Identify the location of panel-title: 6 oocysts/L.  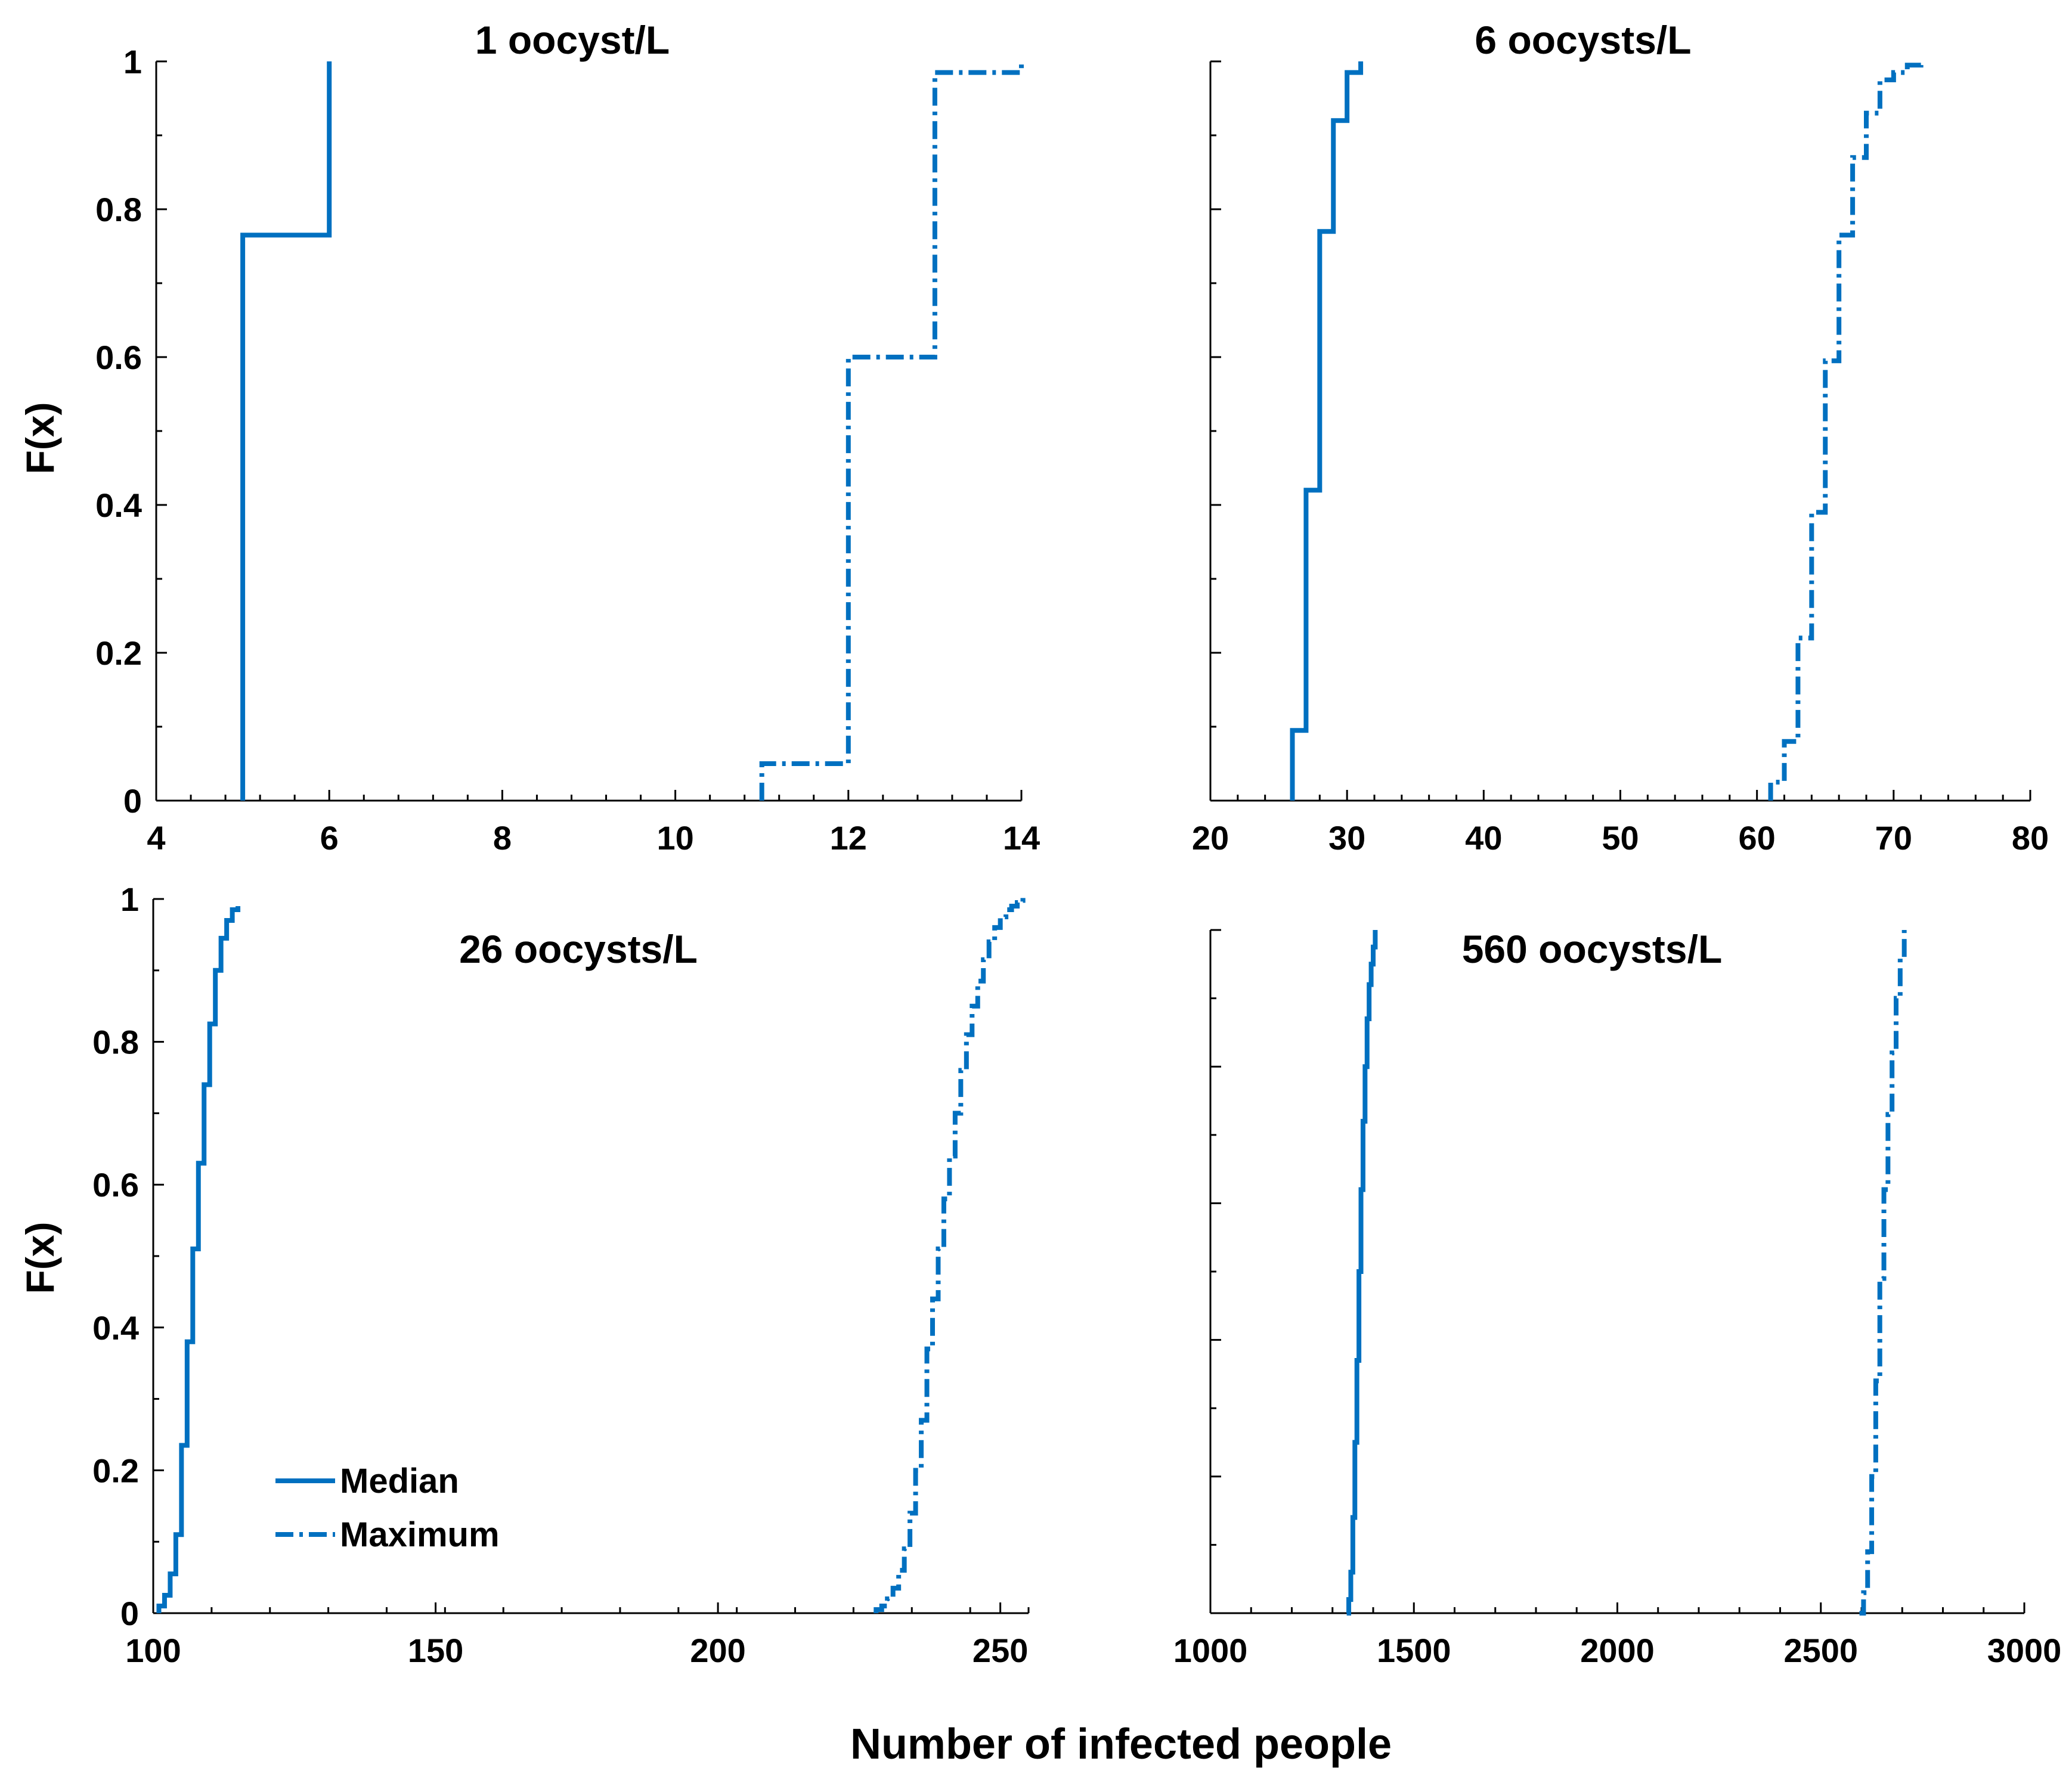
(1583, 40).